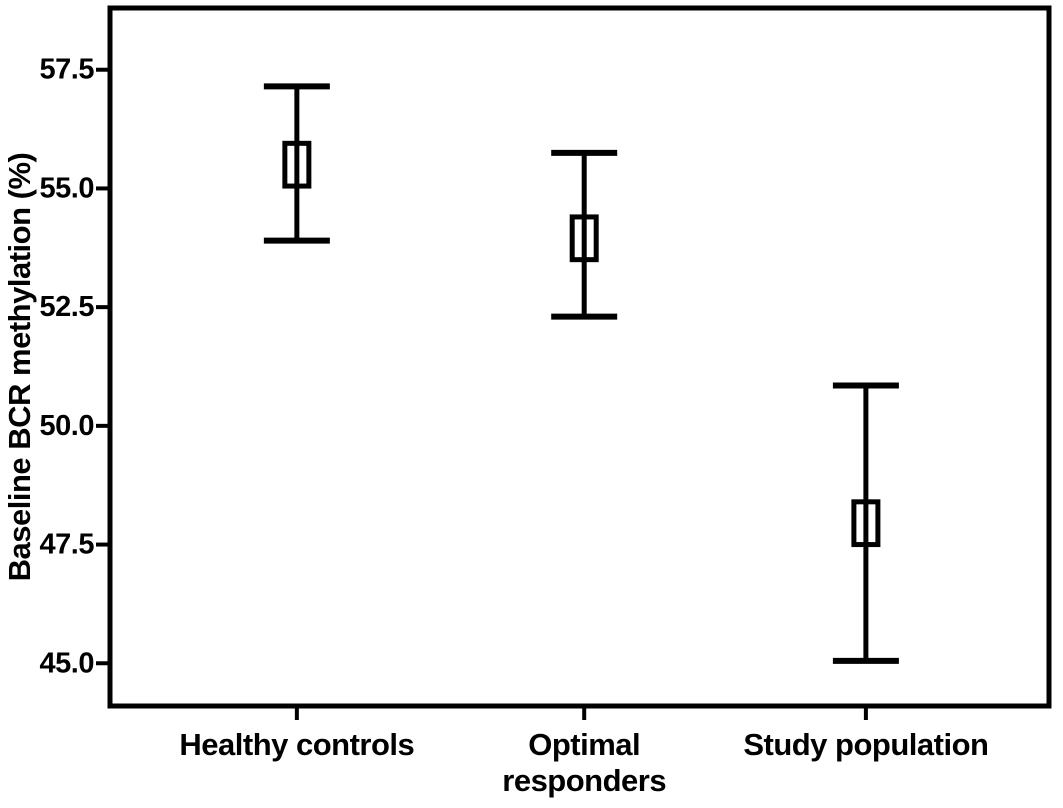  I want to click on y-axis-title: Baseline BCR methylation (%), so click(19, 367).